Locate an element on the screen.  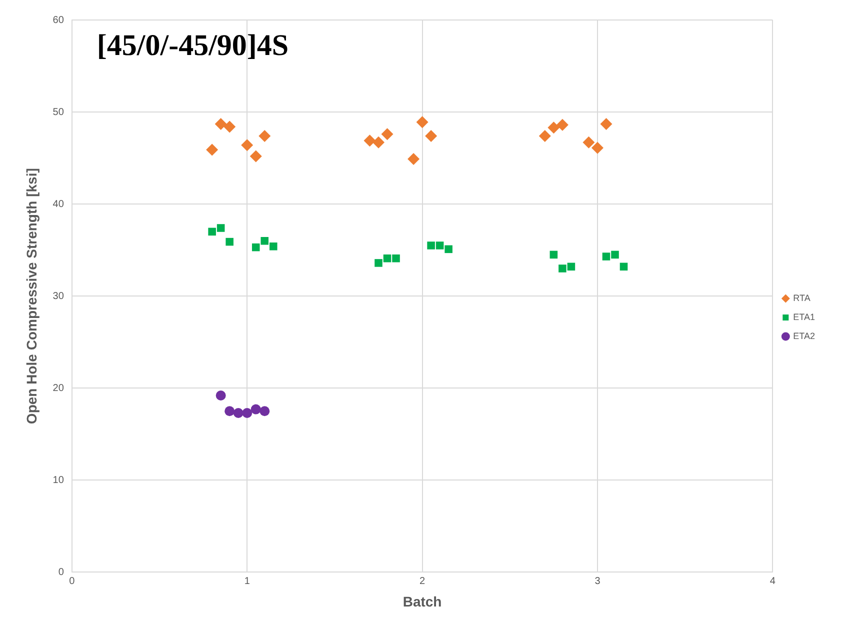
y-tick-label: 50 is located at coordinates (58, 112).